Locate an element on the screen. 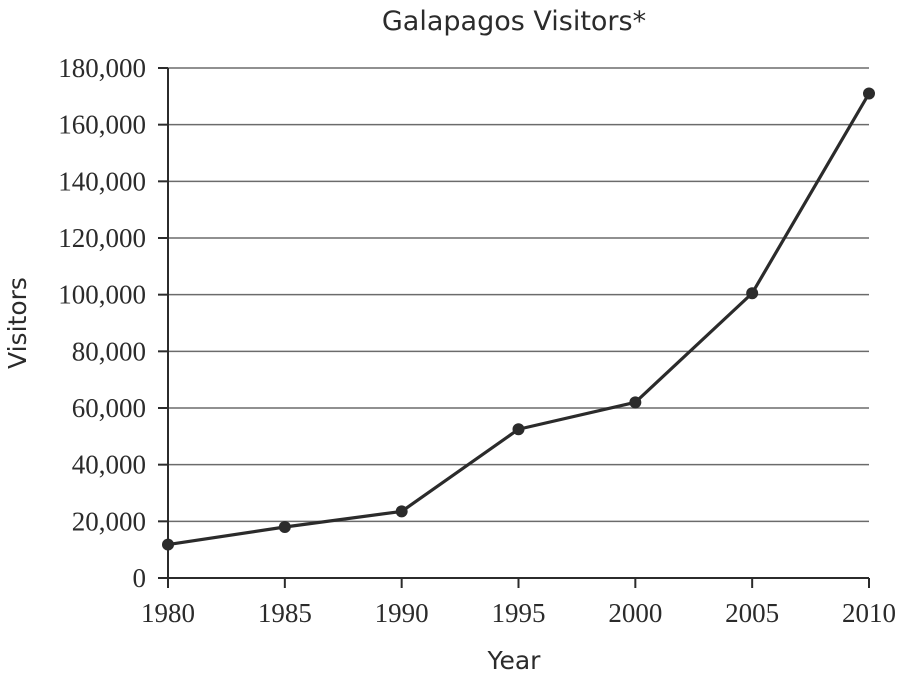 Image resolution: width=903 pixels, height=679 pixels. x-tick-label: 2000 is located at coordinates (635, 613).